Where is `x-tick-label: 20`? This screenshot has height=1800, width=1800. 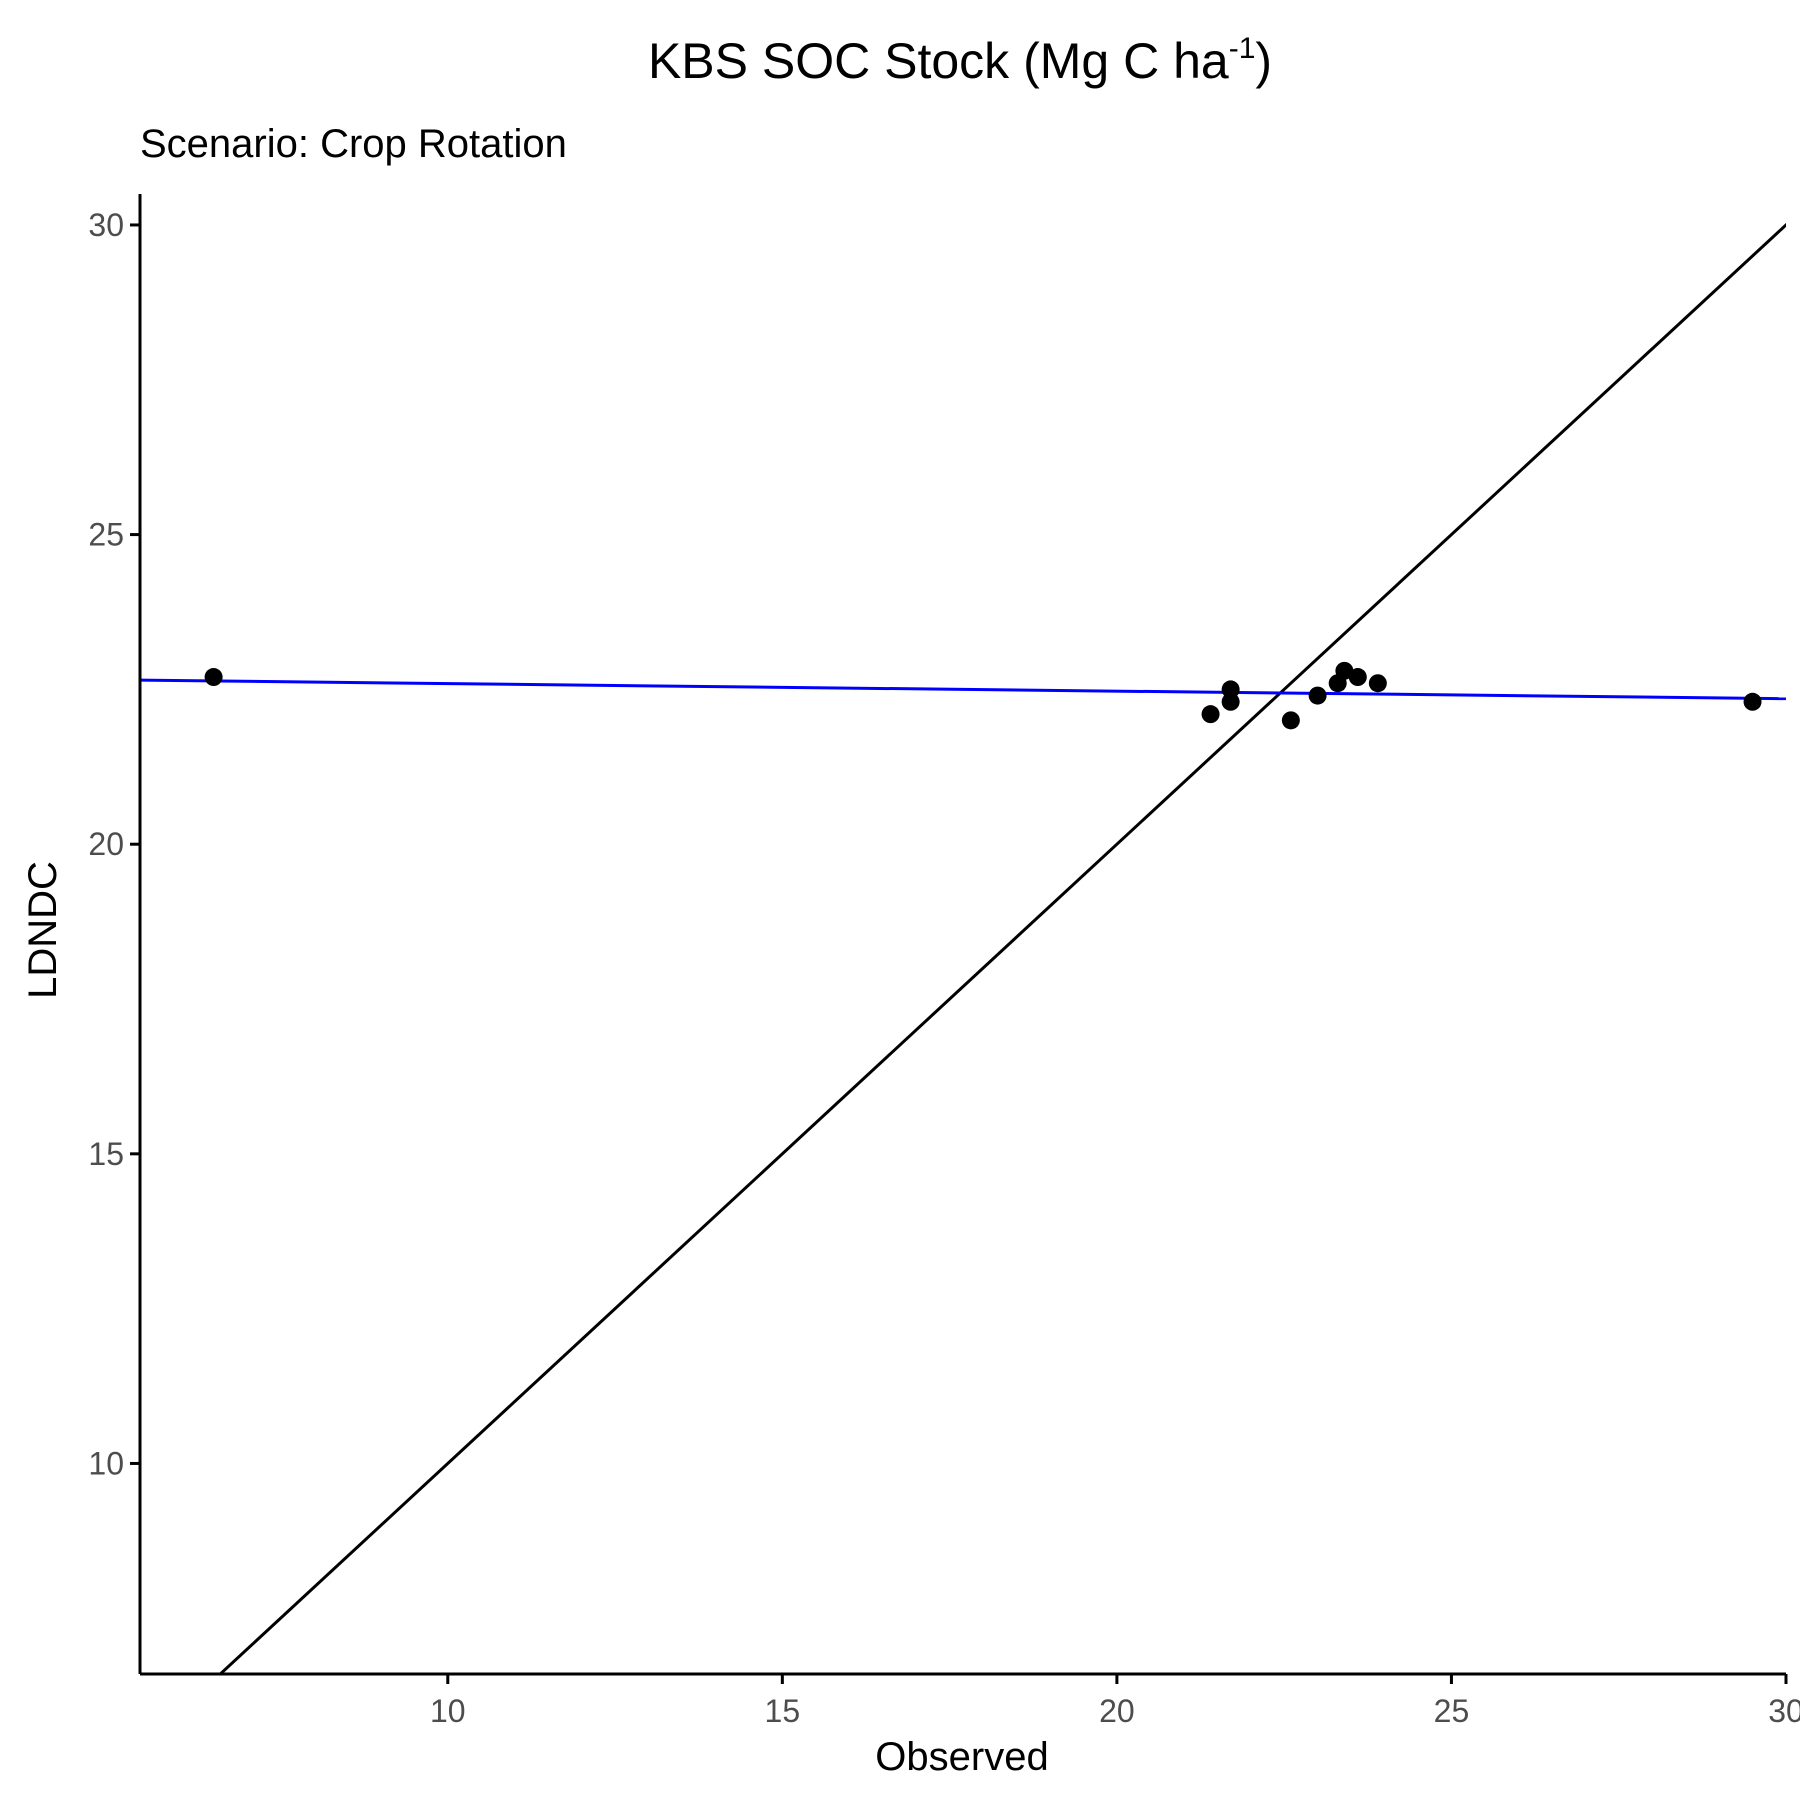 x-tick-label: 20 is located at coordinates (1117, 1711).